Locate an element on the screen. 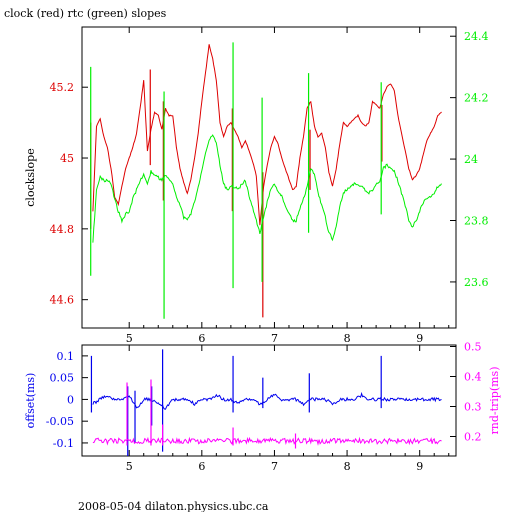 Image resolution: width=512 pixels, height=512 pixels. left-tick-label: 0.05 is located at coordinates (62, 378).